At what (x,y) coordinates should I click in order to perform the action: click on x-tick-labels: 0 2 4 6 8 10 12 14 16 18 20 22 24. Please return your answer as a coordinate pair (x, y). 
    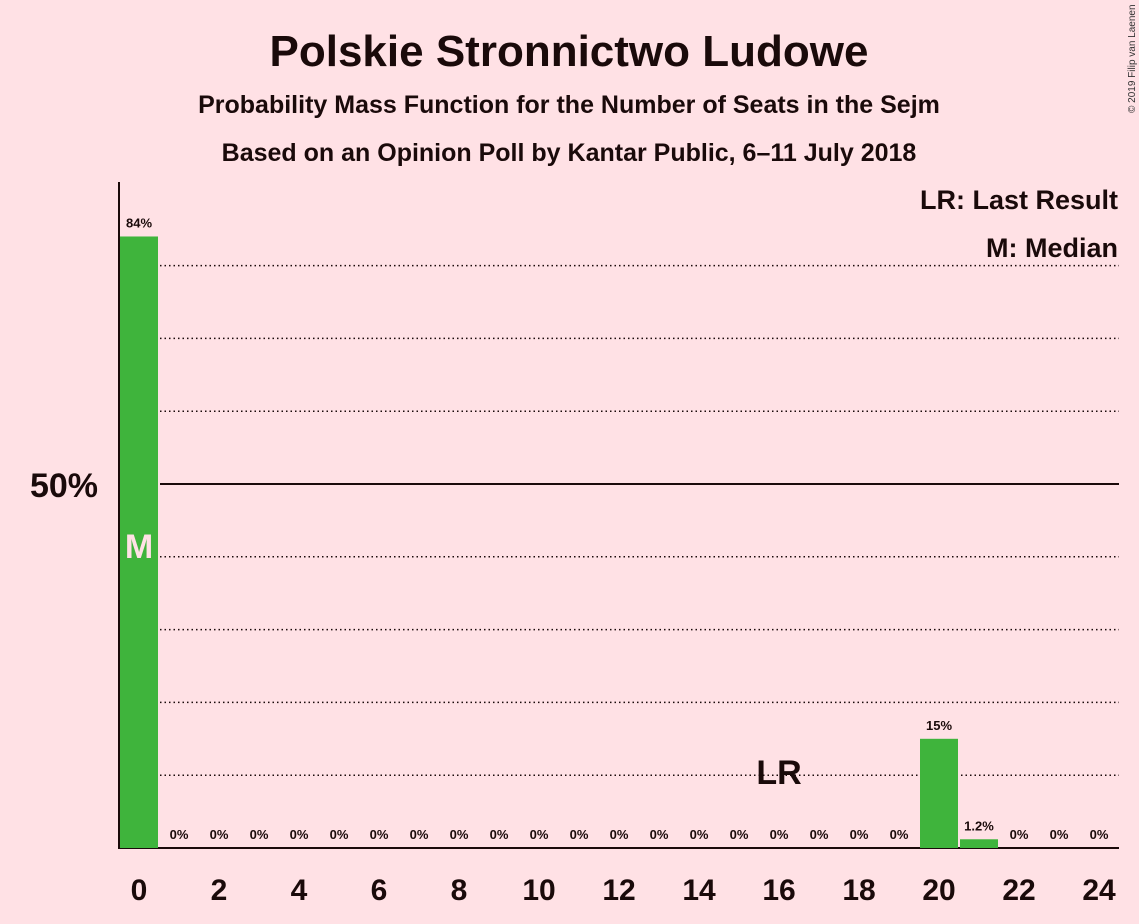
    Looking at the image, I should click on (623, 890).